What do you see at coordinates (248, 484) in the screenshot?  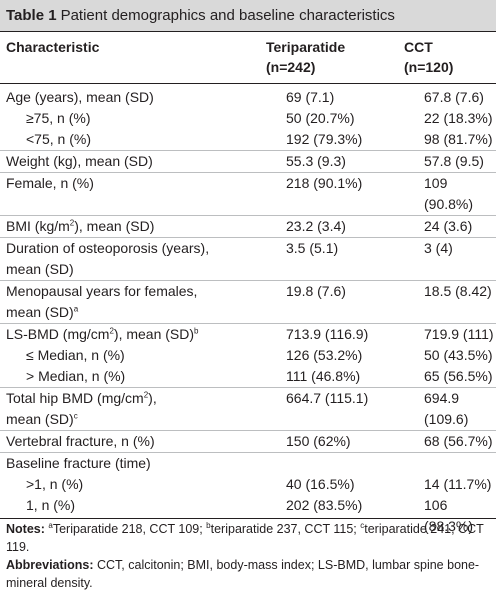 I see `table-row: >1, n (%) 40 (16.5%) 14 (11.7%)` at bounding box center [248, 484].